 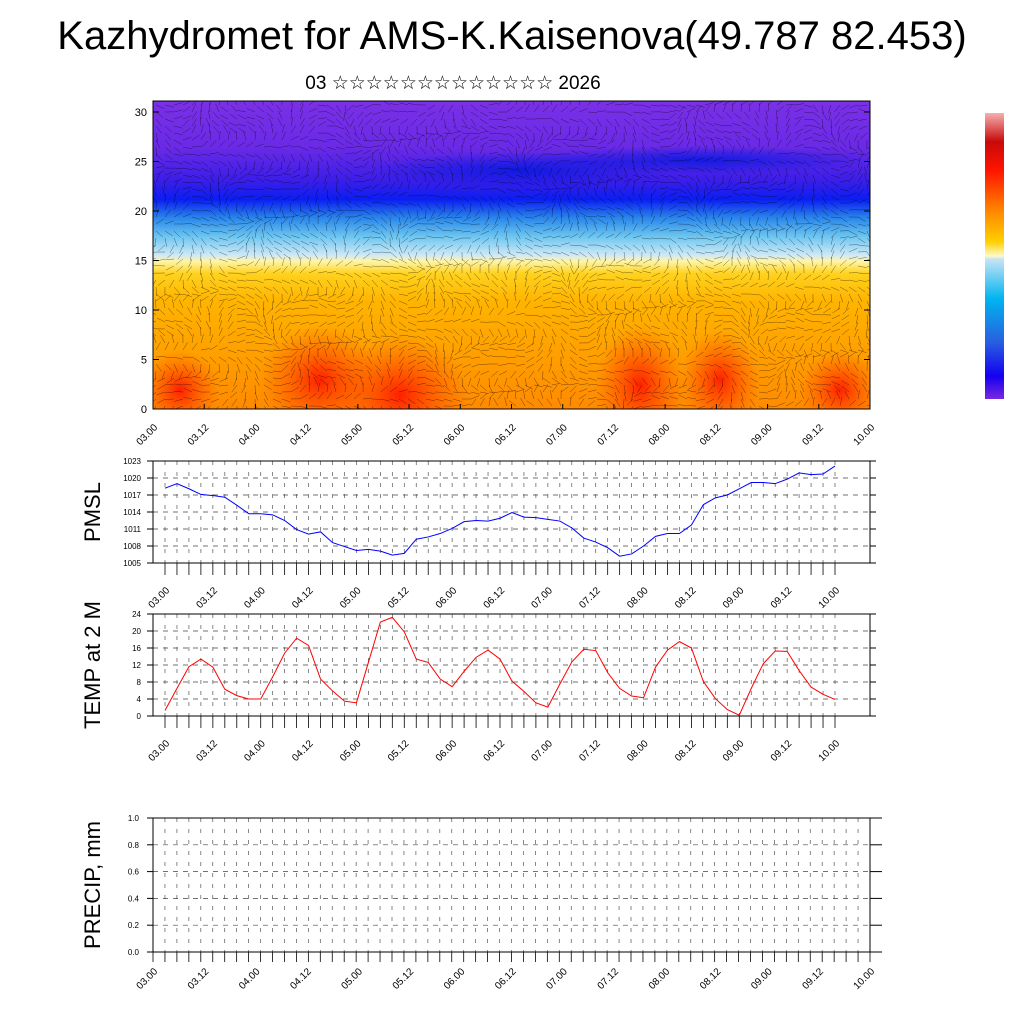 What do you see at coordinates (148, 979) in the screenshot?
I see `x-tick-label: 03.00` at bounding box center [148, 979].